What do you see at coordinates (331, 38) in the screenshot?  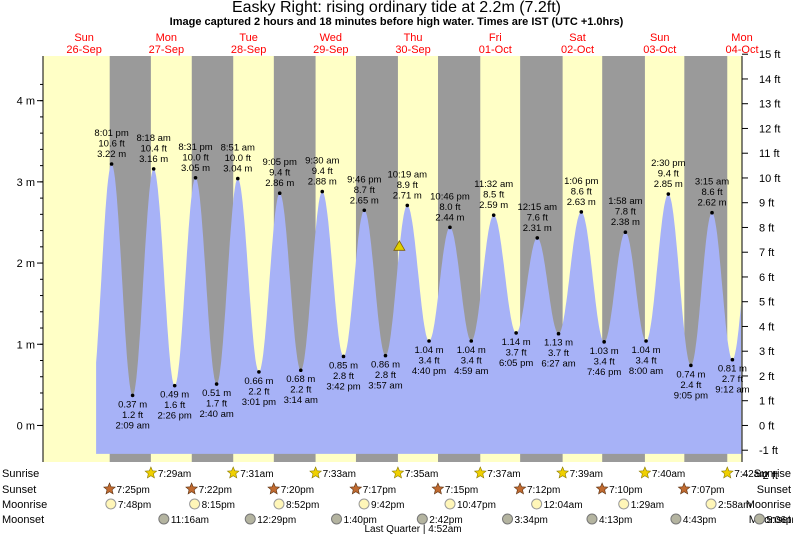 I see `day-name: Wed` at bounding box center [331, 38].